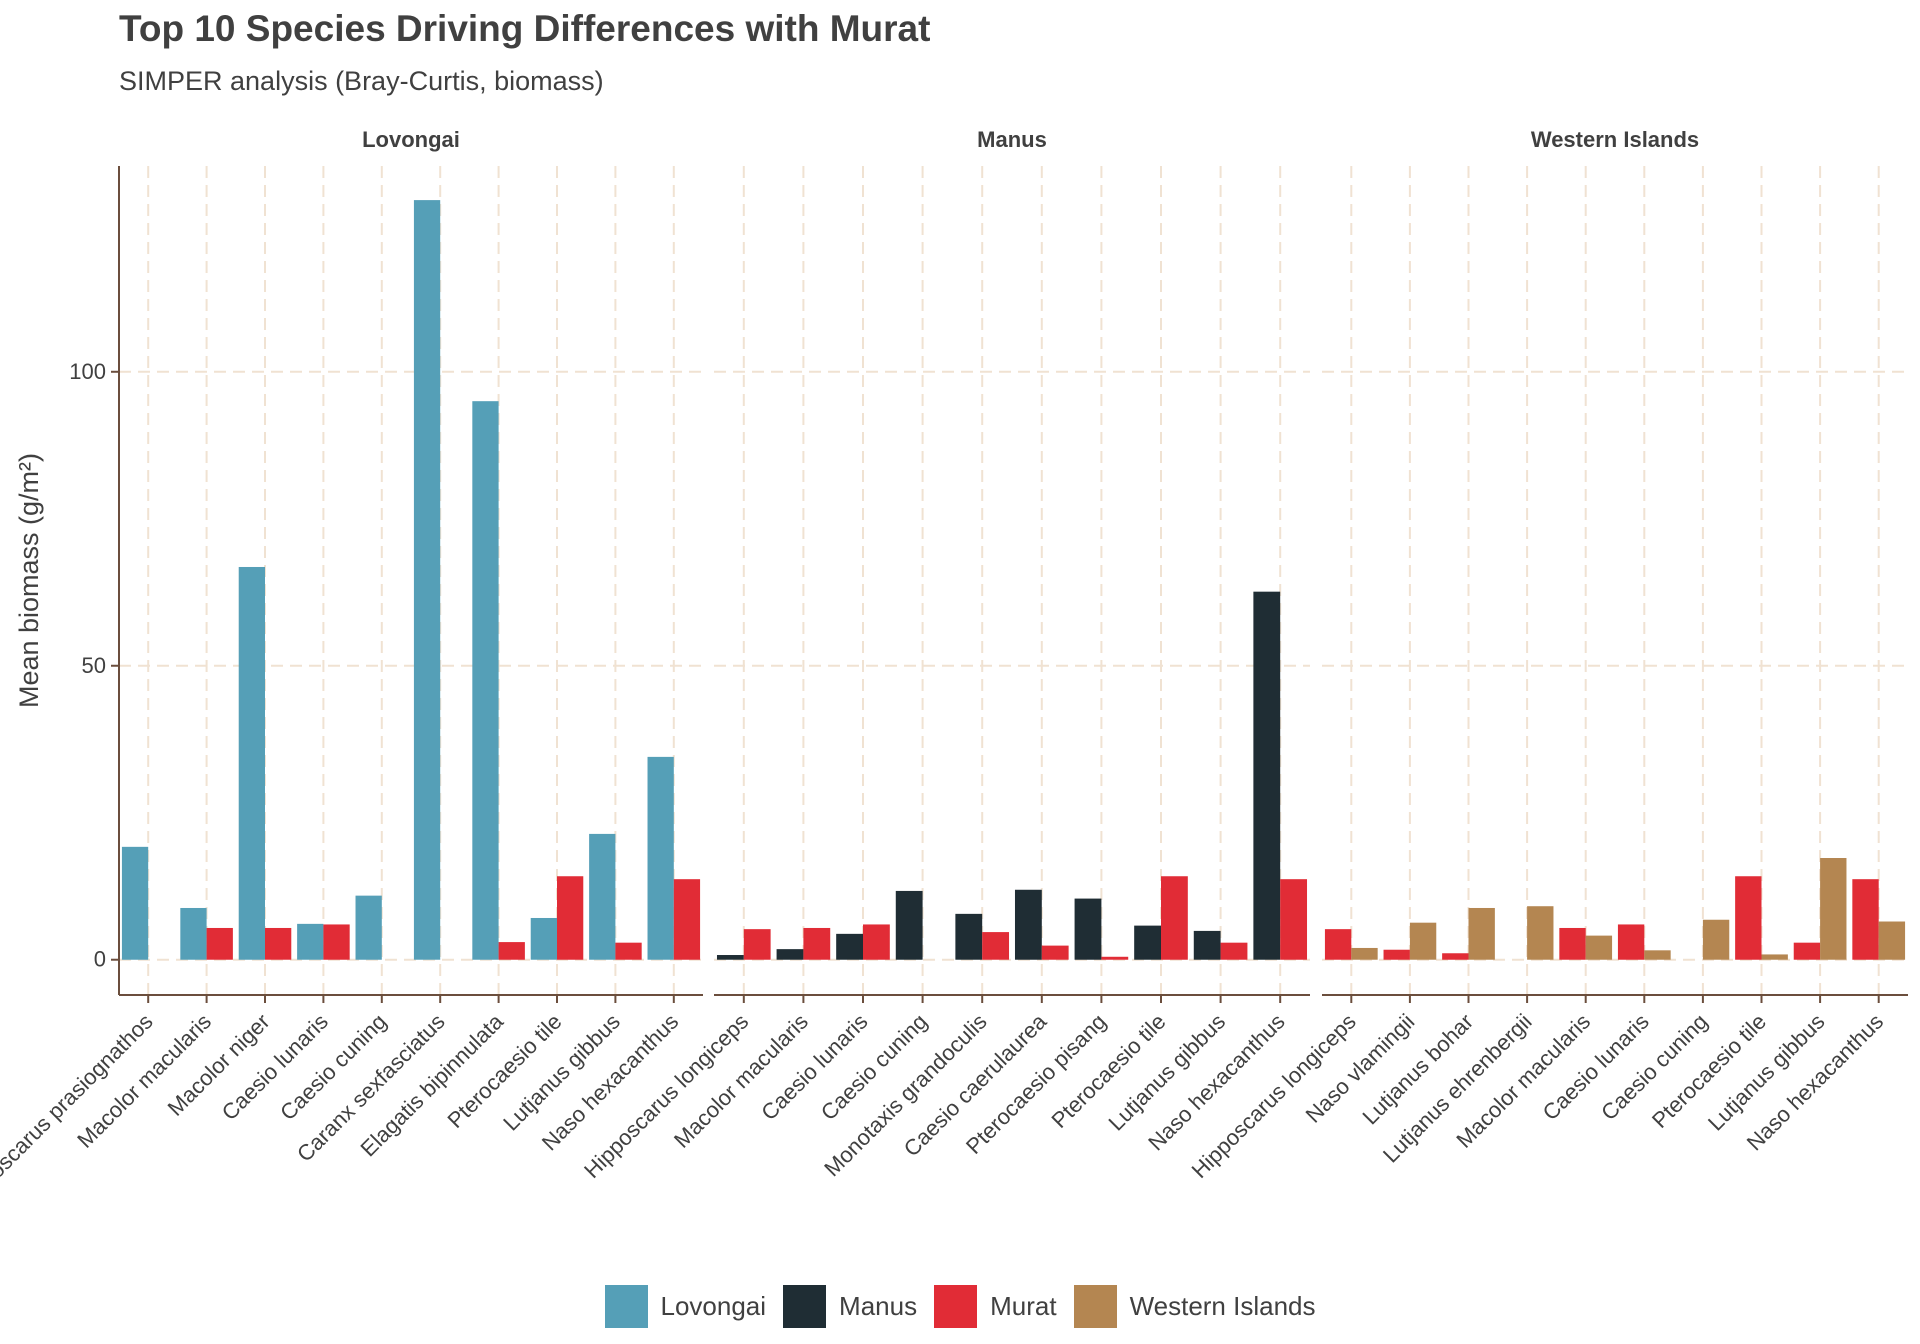 This screenshot has height=1344, width=1920. I want to click on legend-item: Lovongai, so click(685, 1306).